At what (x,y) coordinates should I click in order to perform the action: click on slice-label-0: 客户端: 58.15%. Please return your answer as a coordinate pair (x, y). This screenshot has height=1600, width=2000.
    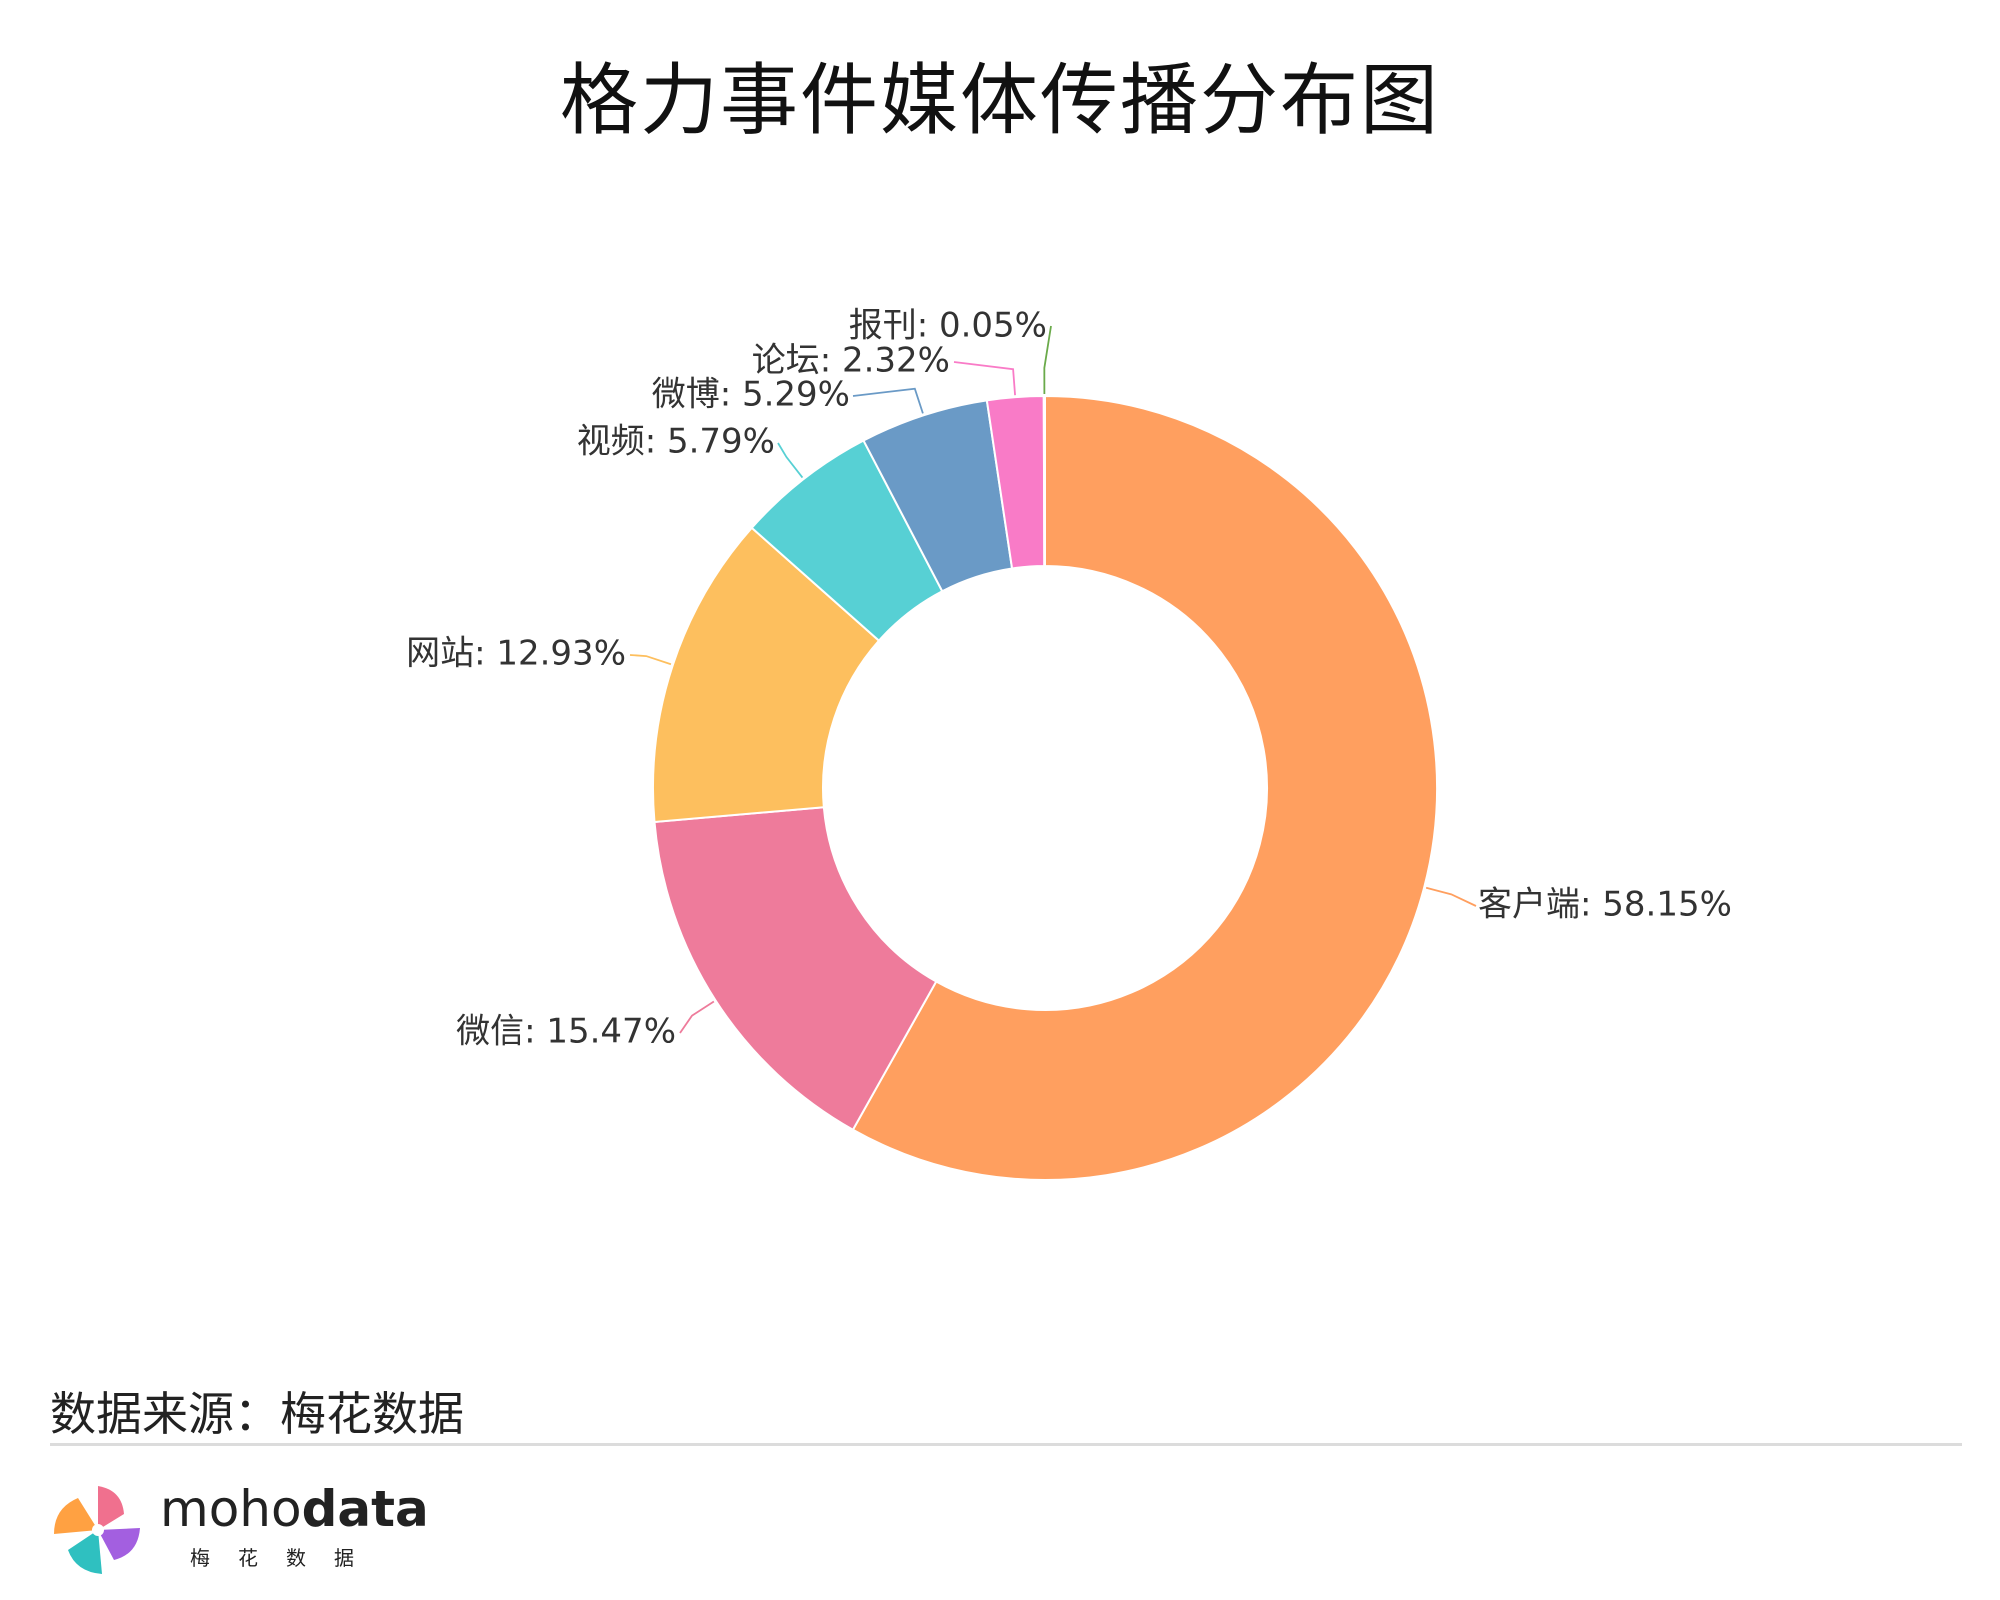
    Looking at the image, I should click on (1605, 905).